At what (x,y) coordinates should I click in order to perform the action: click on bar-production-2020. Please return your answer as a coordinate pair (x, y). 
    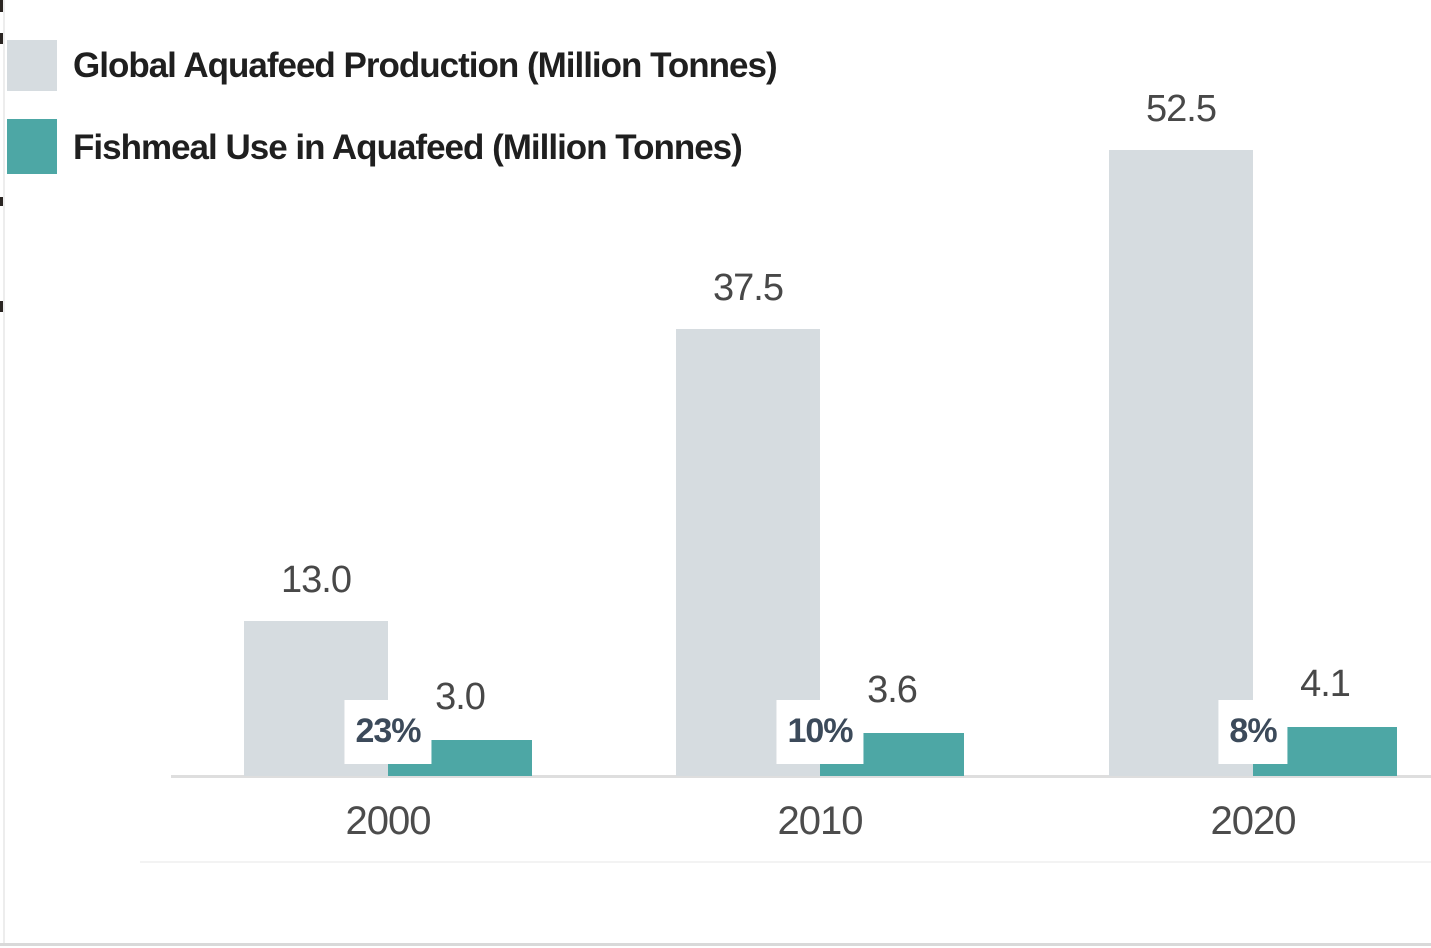
    Looking at the image, I should click on (1181, 463).